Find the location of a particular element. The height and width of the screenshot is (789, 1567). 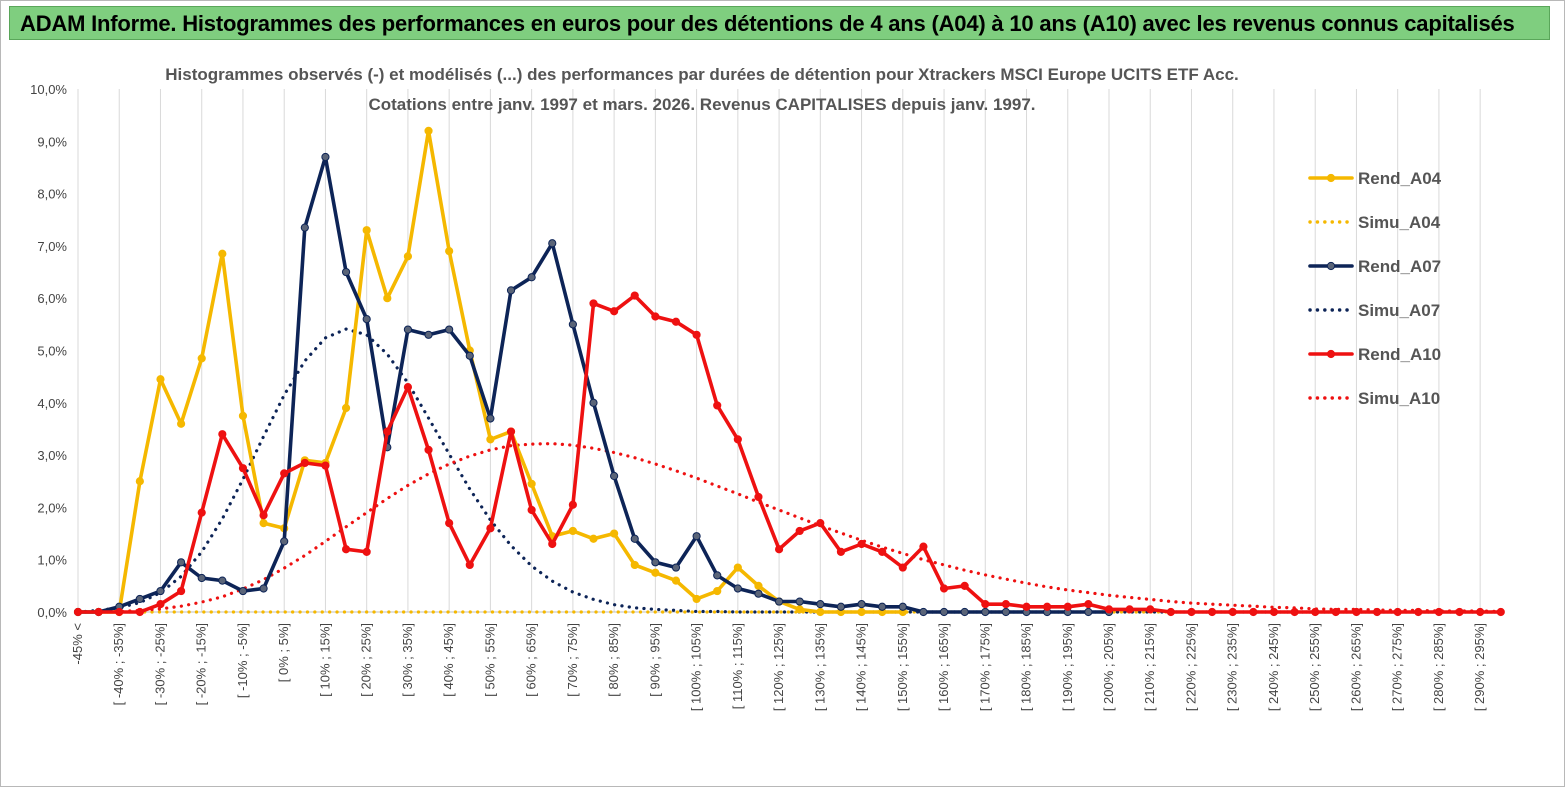

x-tick-label: [ -30% ; -25%] is located at coordinates (159, 664).